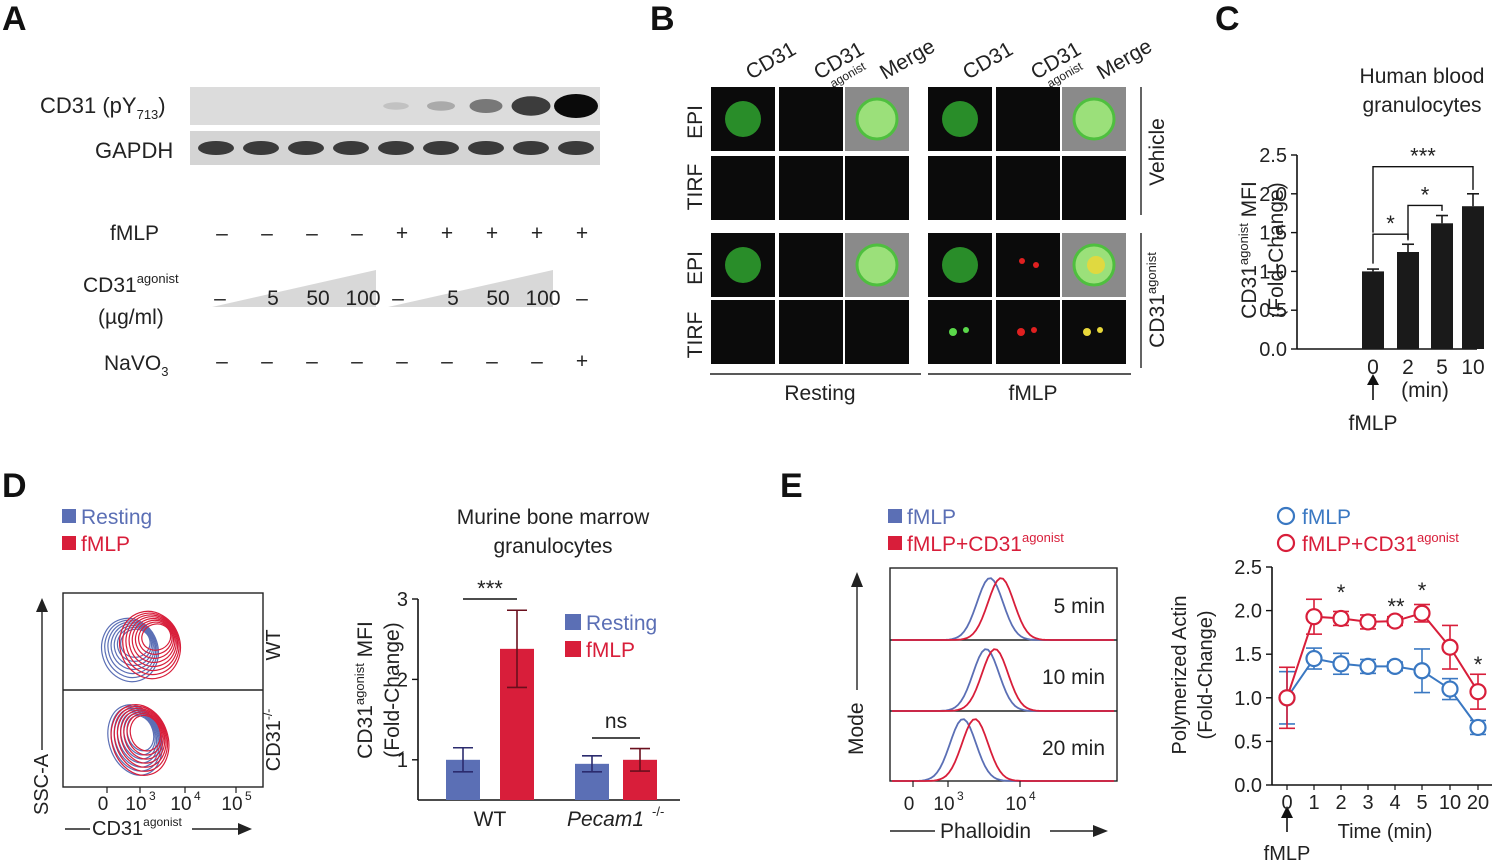  I want to click on chart-e-legend-marker-fmlp, so click(1286, 516).